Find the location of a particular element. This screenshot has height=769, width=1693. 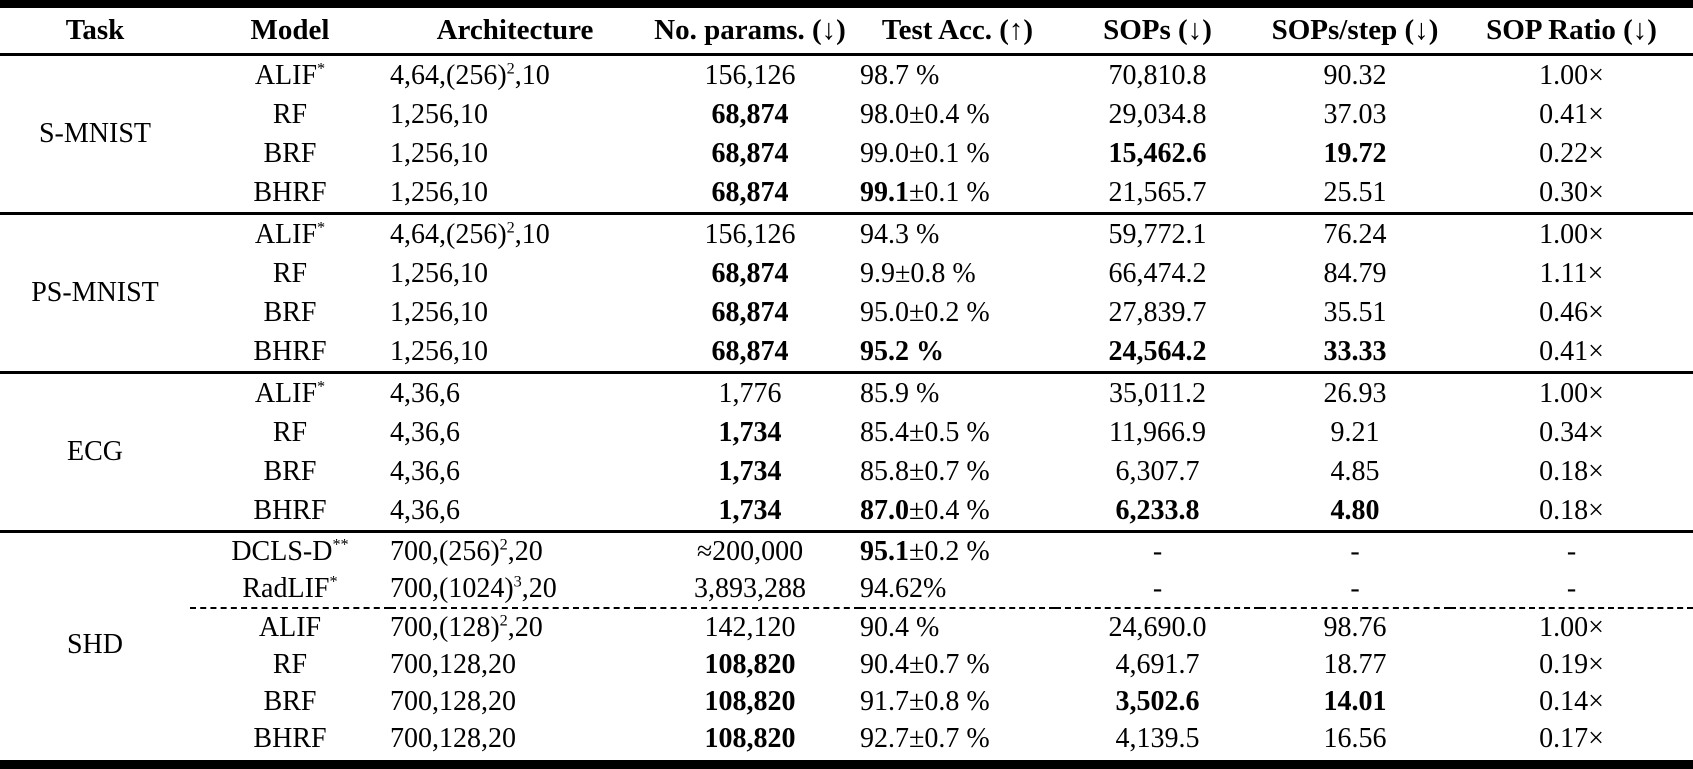

cell-sops: - is located at coordinates (1157, 551).